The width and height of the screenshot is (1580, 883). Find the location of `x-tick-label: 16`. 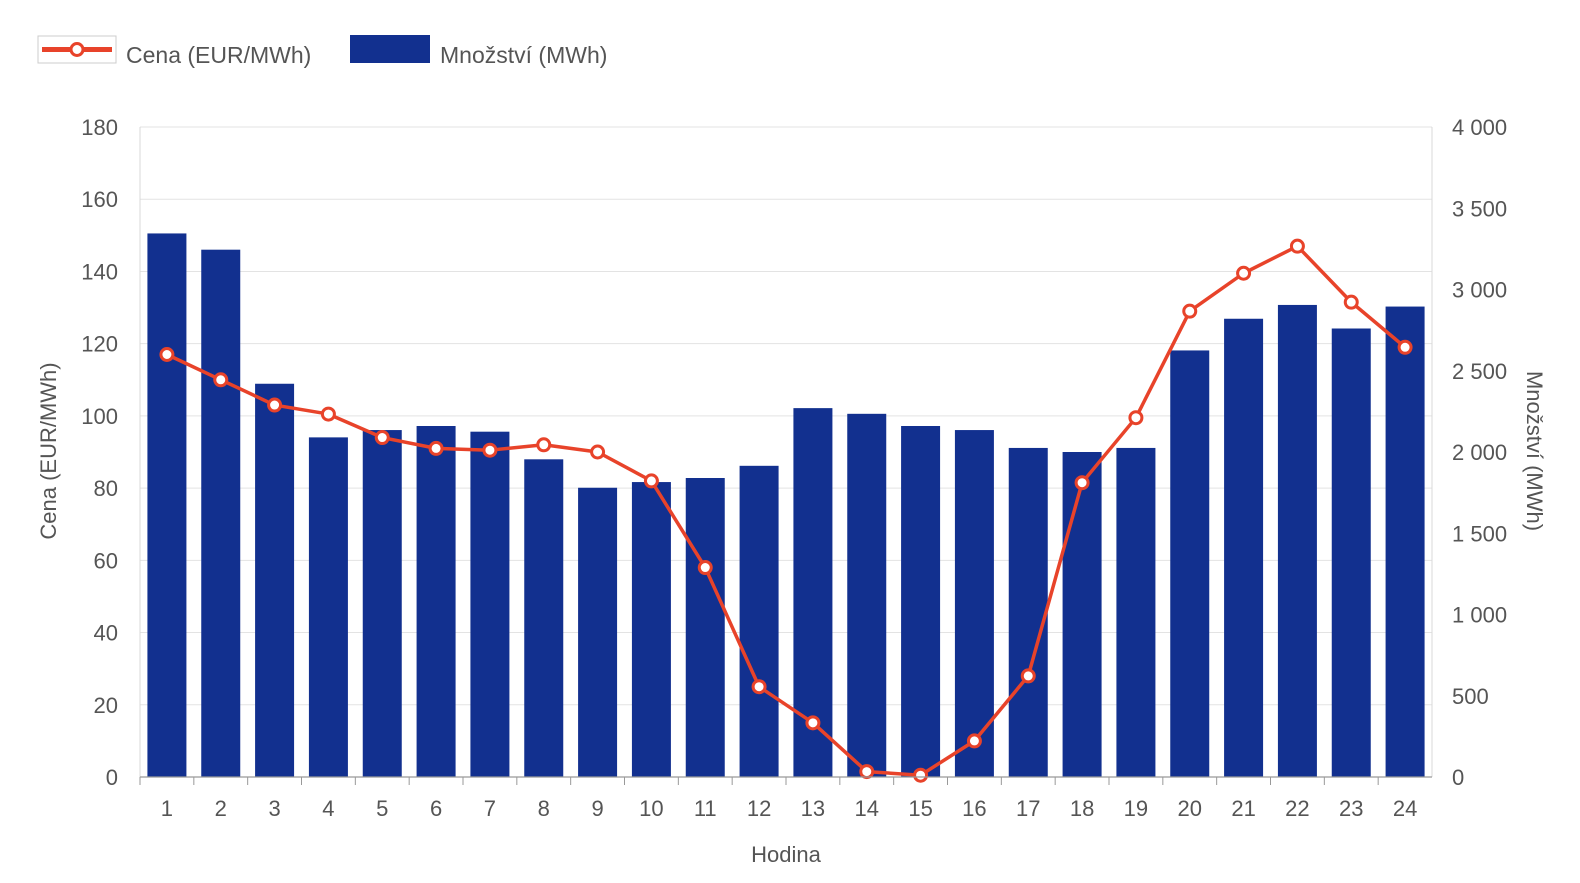

x-tick-label: 16 is located at coordinates (974, 808).